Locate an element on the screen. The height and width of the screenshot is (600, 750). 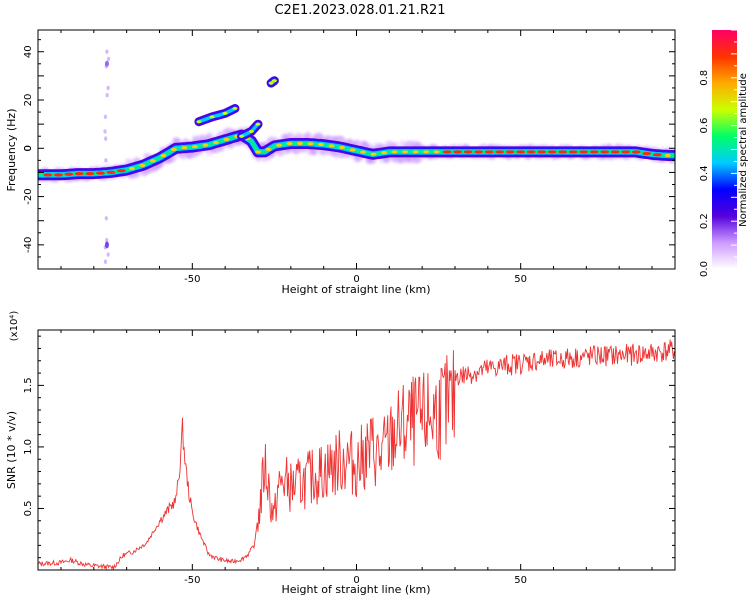
snr-x-tick-label: 50 is located at coordinates (520, 580).